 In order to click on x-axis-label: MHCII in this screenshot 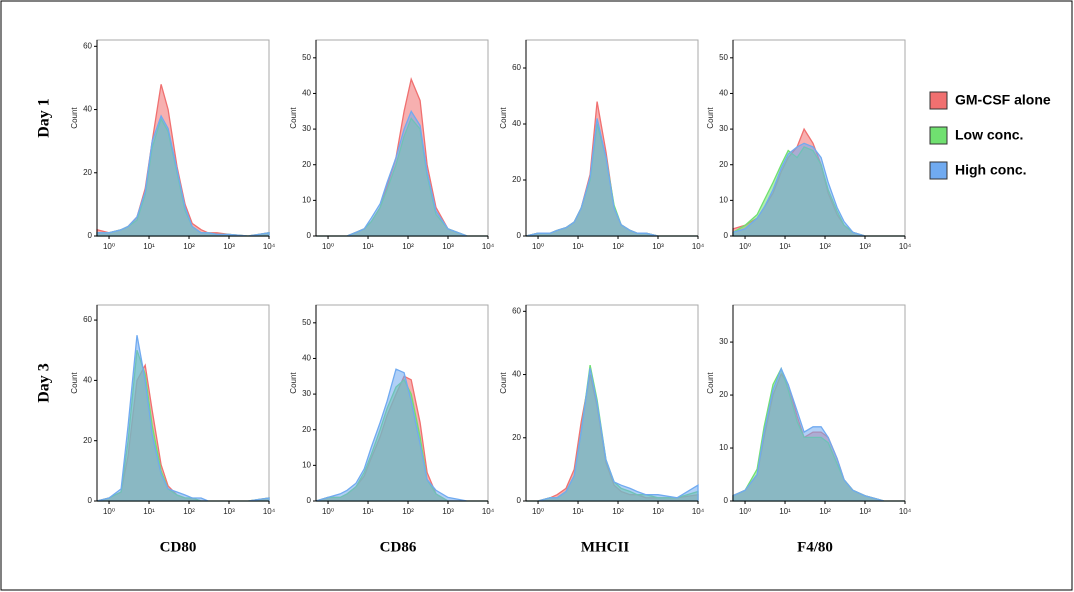, I will do `click(605, 547)`.